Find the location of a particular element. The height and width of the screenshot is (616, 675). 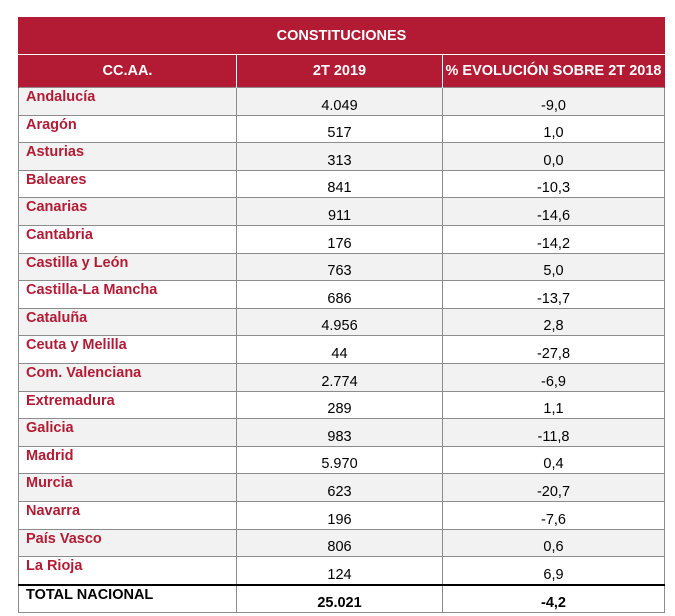

evolution-cell: 1,0 is located at coordinates (553, 129).